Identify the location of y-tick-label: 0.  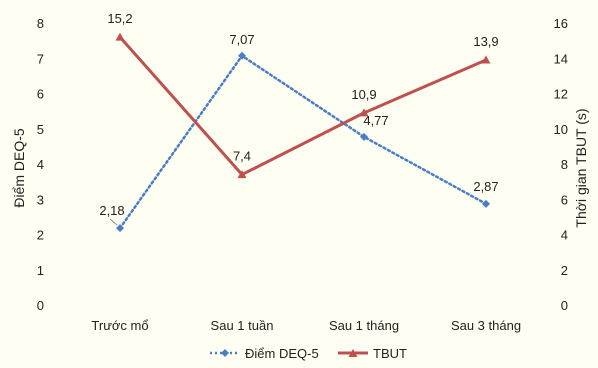
(40, 305).